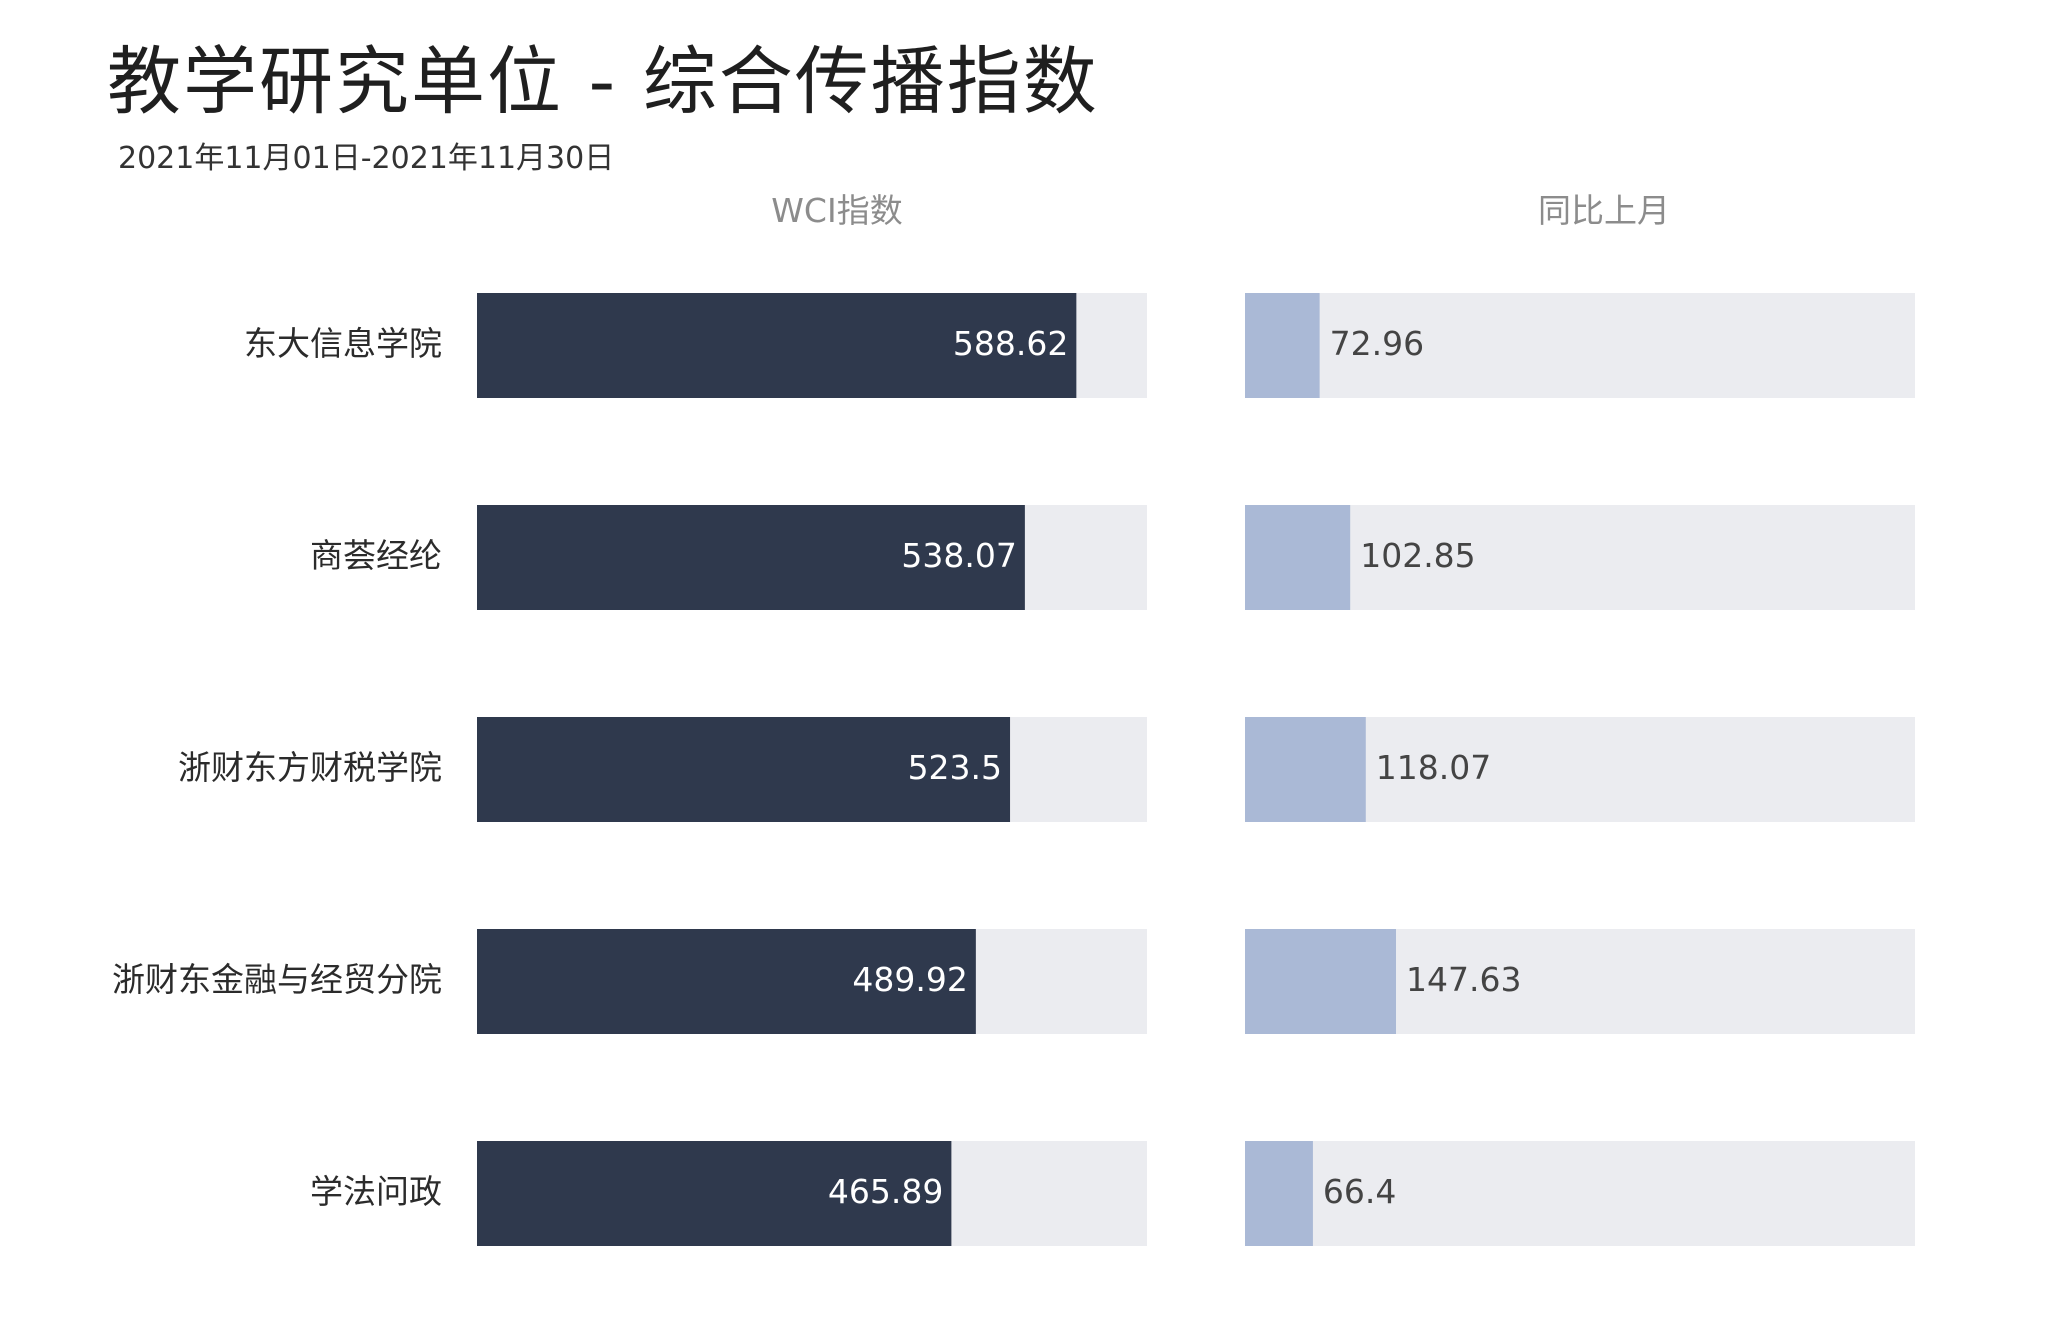  Describe the element at coordinates (958, 555) in the screenshot. I see `wci-value-label: 538.07` at that location.